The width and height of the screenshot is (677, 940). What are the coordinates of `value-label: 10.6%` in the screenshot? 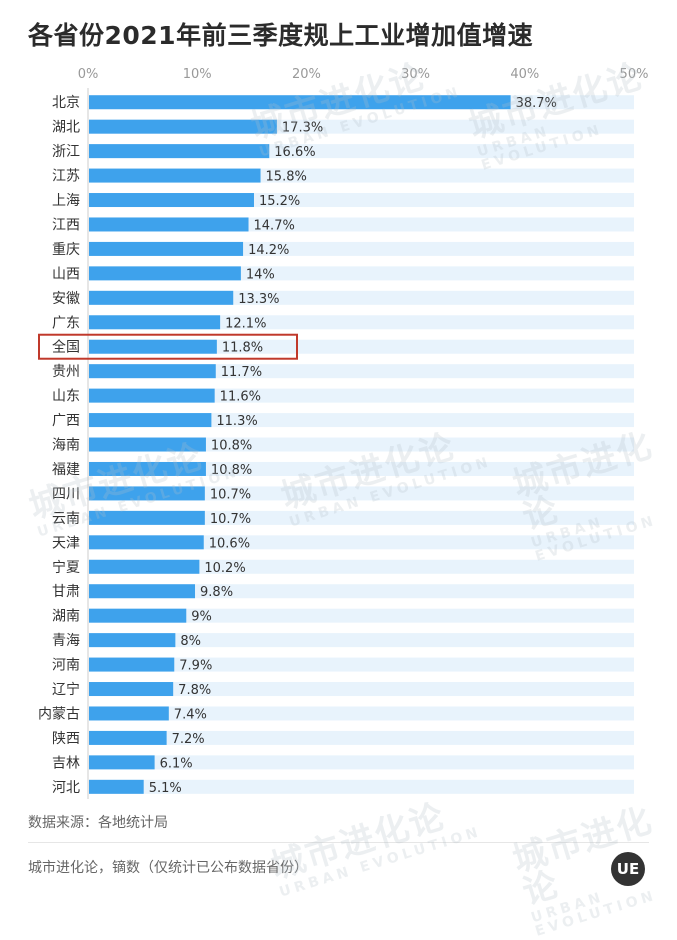 It's located at (229, 543).